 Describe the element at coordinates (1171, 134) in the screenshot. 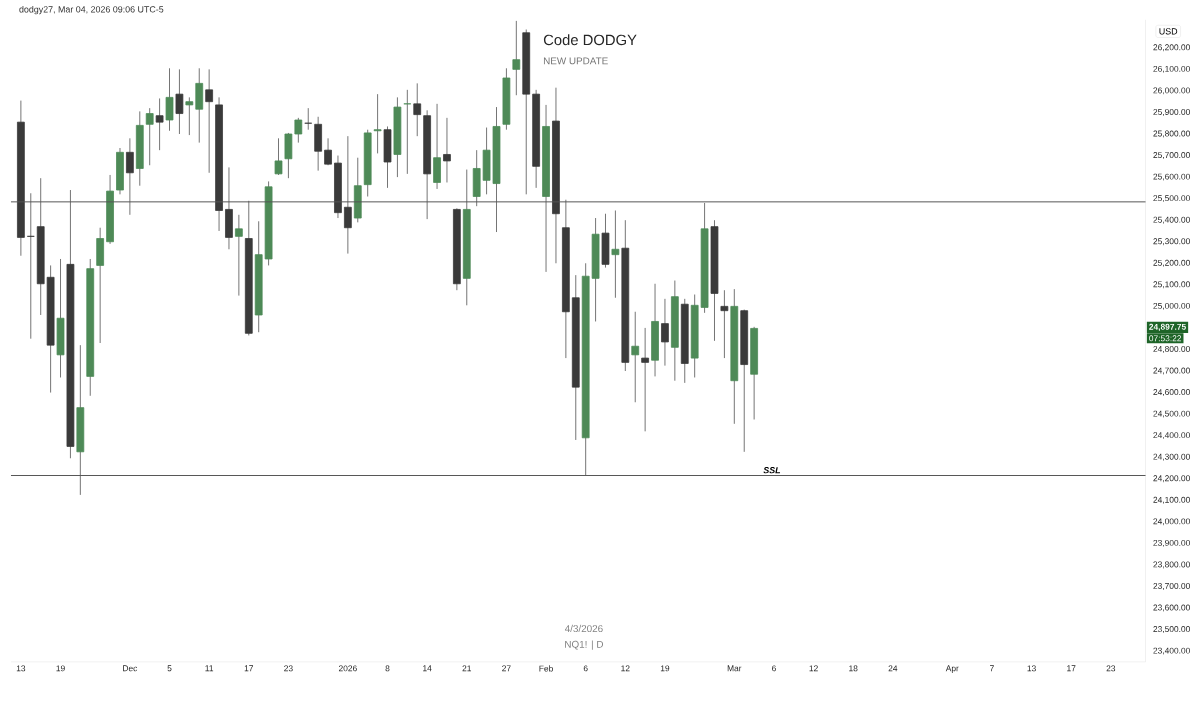

I see `y-tick-label: 25,800.00` at that location.